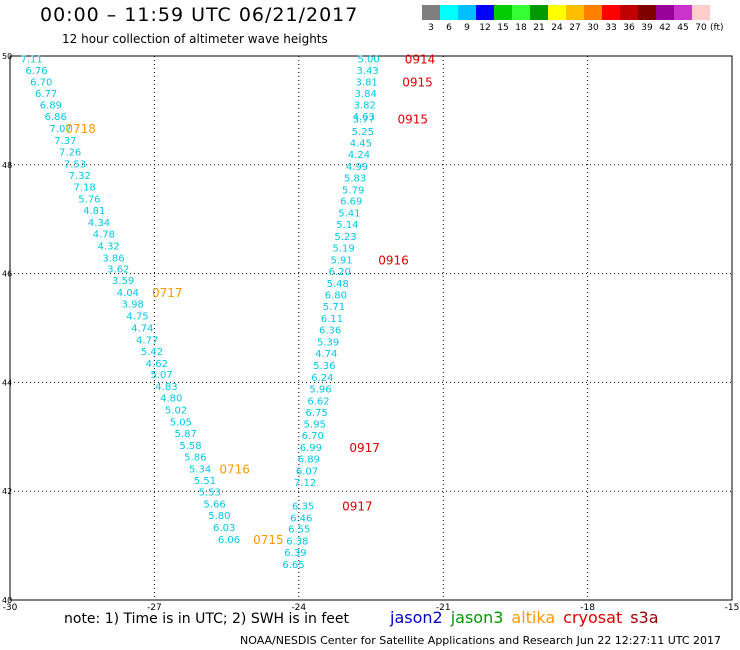 The image size is (740, 650). What do you see at coordinates (366, 94) in the screenshot?
I see `wave-height-label: 3.84` at bounding box center [366, 94].